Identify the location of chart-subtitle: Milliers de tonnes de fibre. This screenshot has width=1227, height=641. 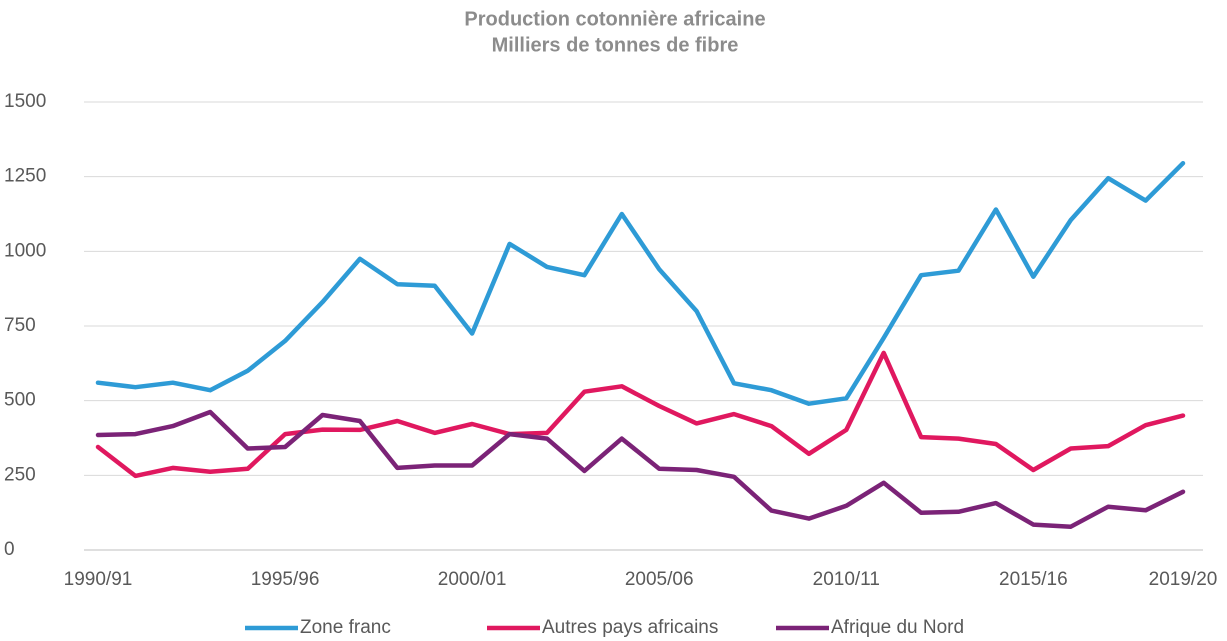
(615, 45).